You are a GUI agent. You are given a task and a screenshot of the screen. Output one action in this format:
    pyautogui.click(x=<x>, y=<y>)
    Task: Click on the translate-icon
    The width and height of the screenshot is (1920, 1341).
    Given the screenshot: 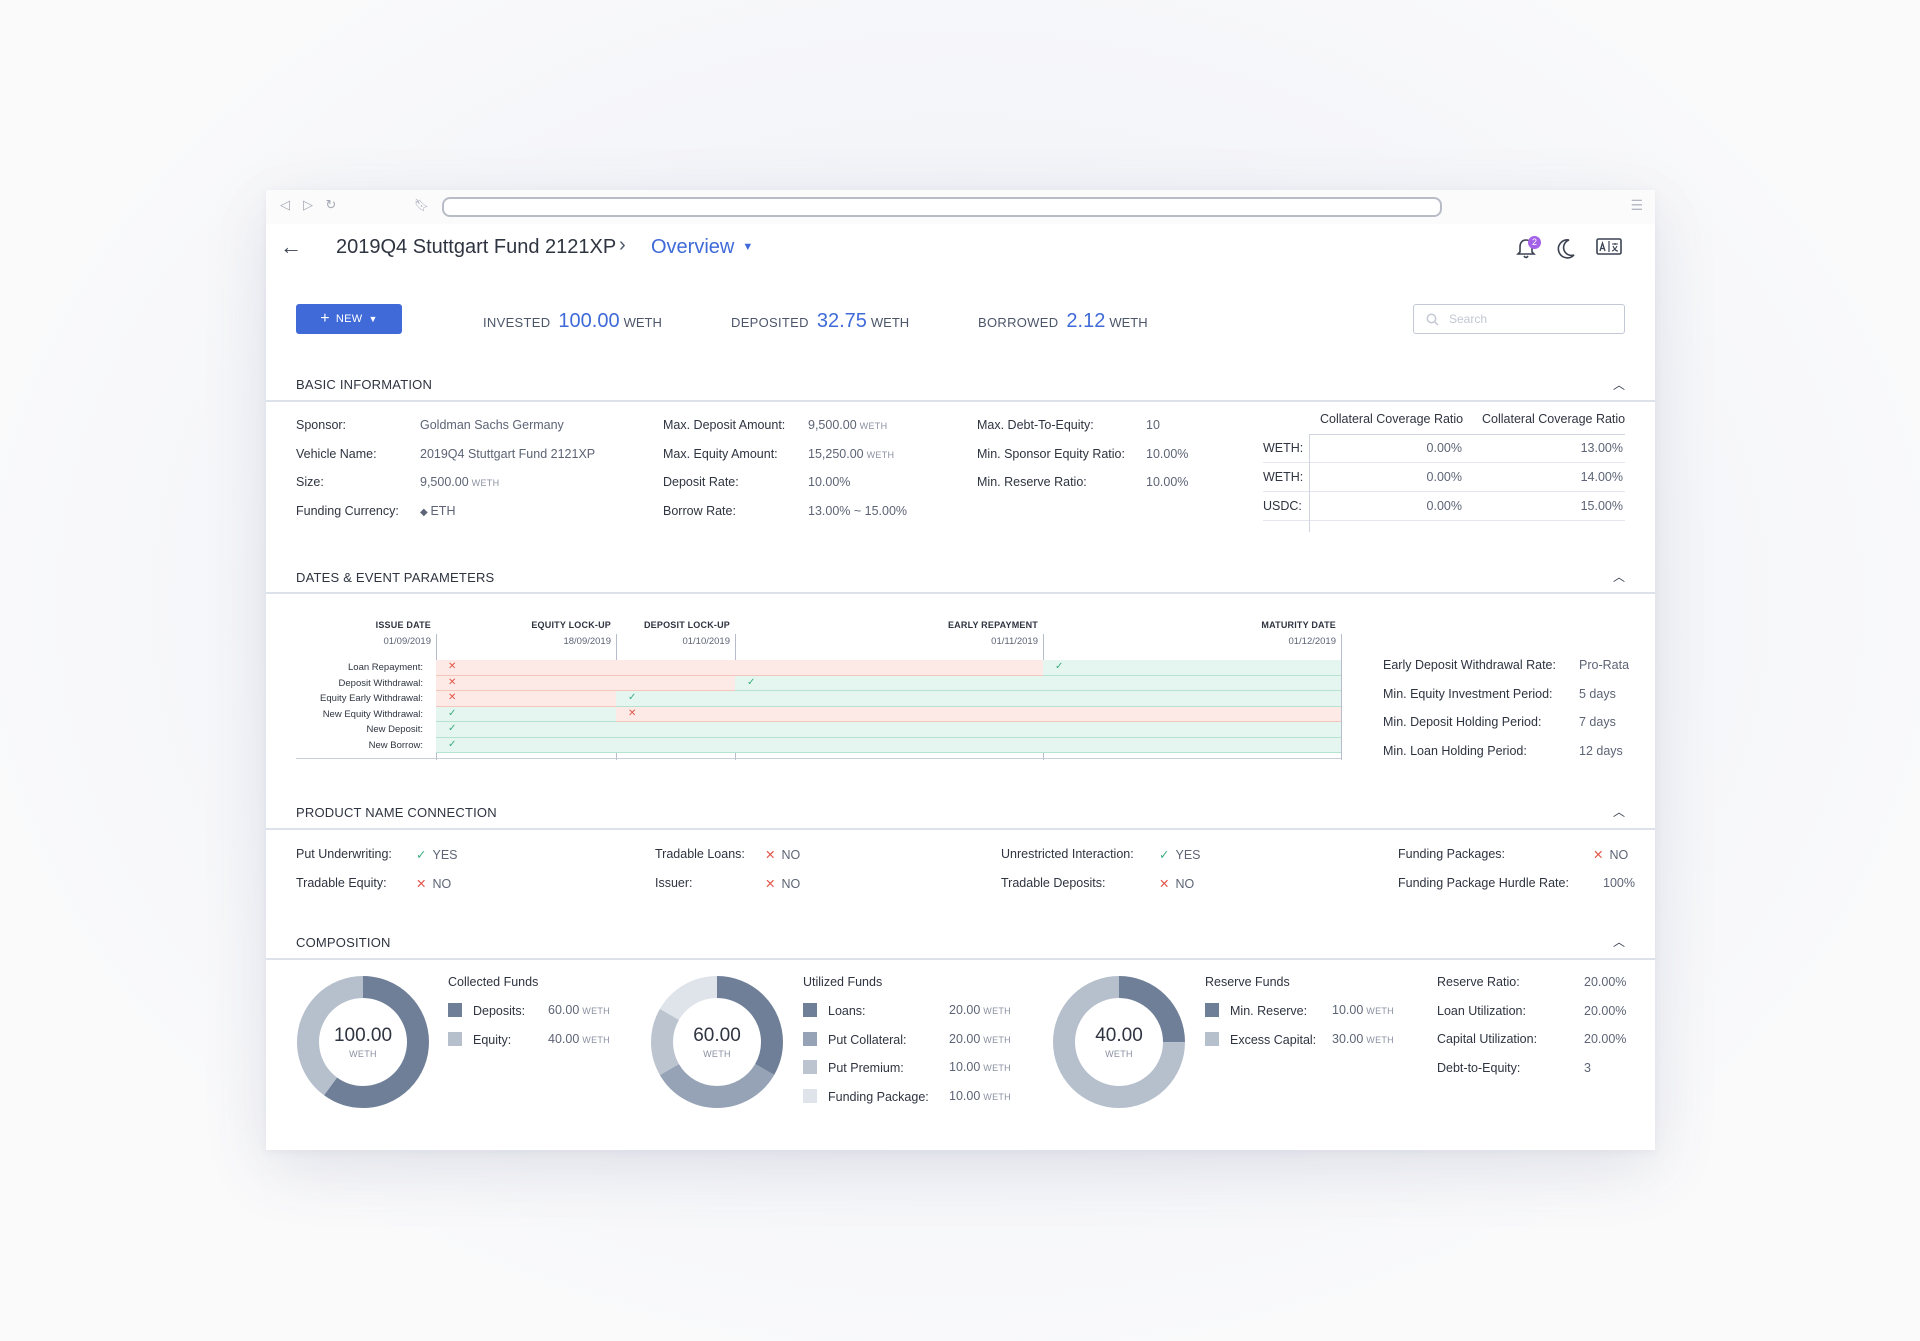 What is the action you would take?
    pyautogui.click(x=1609, y=249)
    